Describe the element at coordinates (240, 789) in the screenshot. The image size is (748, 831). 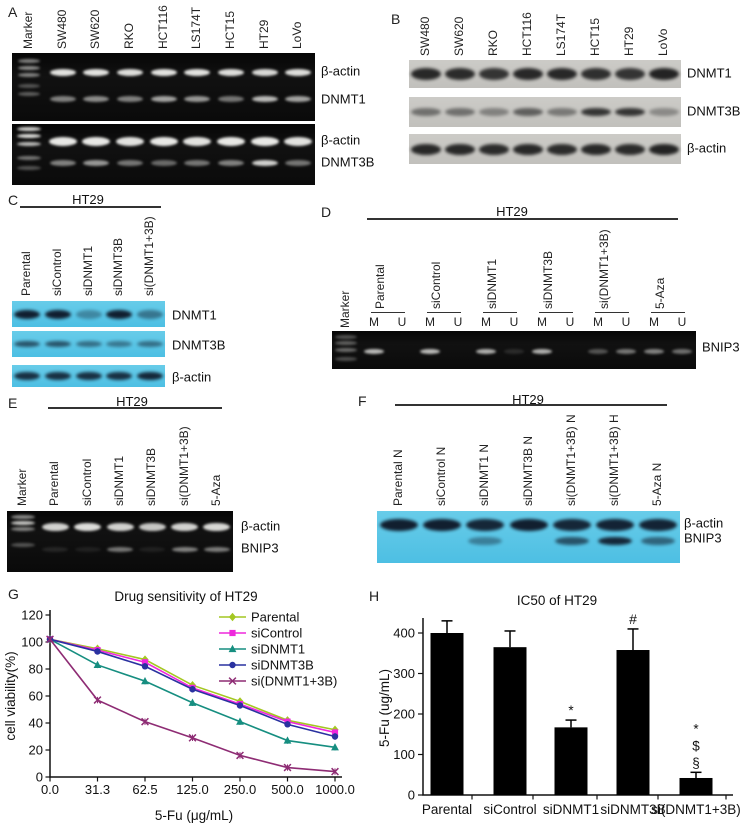
I see `x-tick-label: 250.0` at that location.